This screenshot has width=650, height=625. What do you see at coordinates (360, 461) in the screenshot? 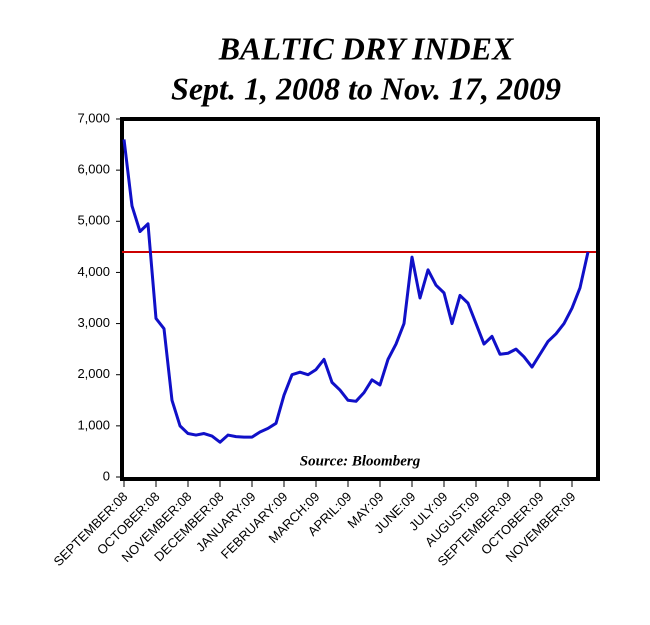
I see `source-note: Source: Bloomberg` at bounding box center [360, 461].